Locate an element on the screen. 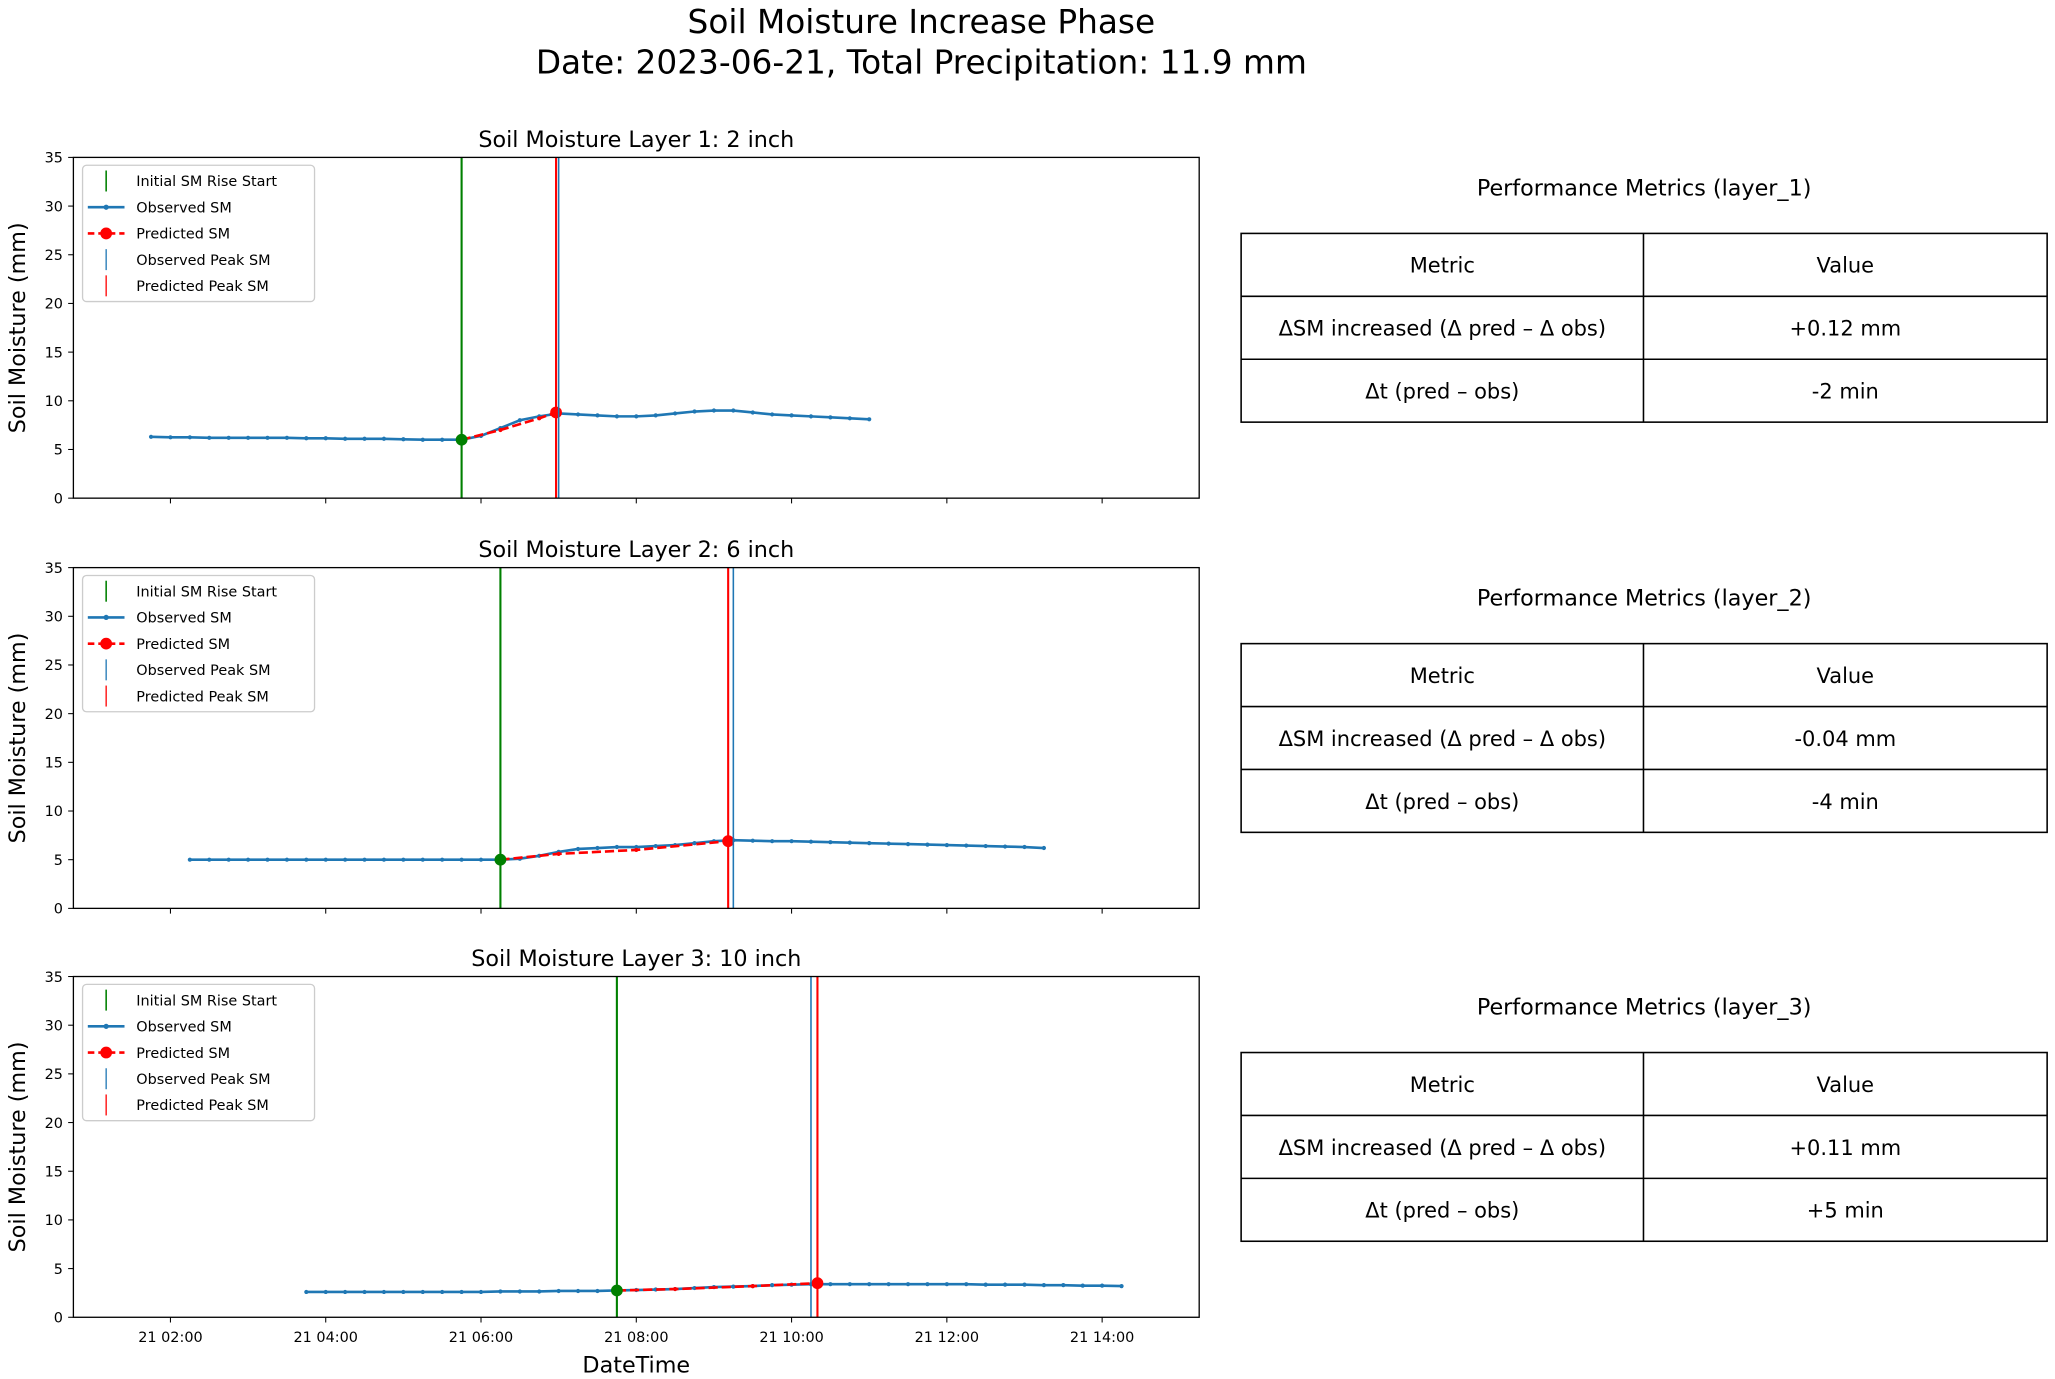 Image resolution: width=2055 pixels, height=1379 pixels. legend-label: Predicted SM is located at coordinates (183, 645).